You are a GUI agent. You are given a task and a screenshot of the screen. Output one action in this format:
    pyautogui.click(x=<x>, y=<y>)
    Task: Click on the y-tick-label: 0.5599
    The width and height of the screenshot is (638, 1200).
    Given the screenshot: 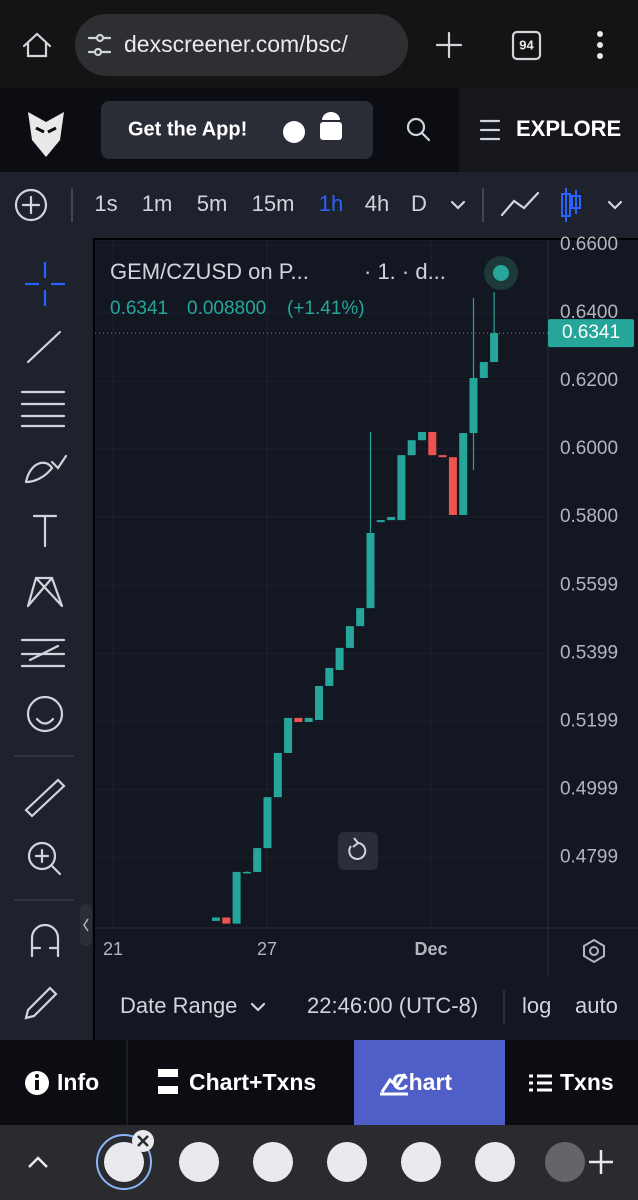 What is the action you would take?
    pyautogui.click(x=589, y=584)
    